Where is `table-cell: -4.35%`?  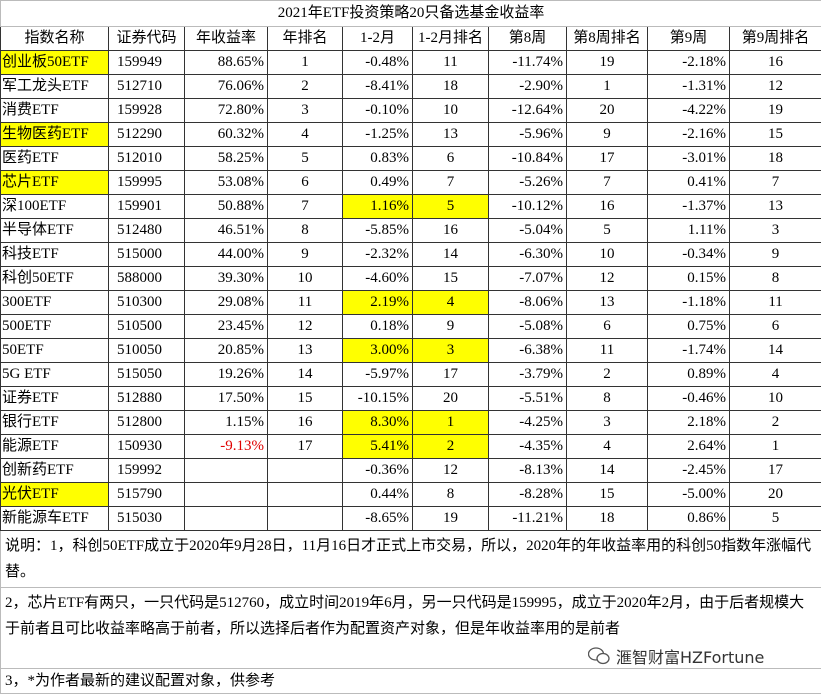
table-cell: -4.35% is located at coordinates (528, 447).